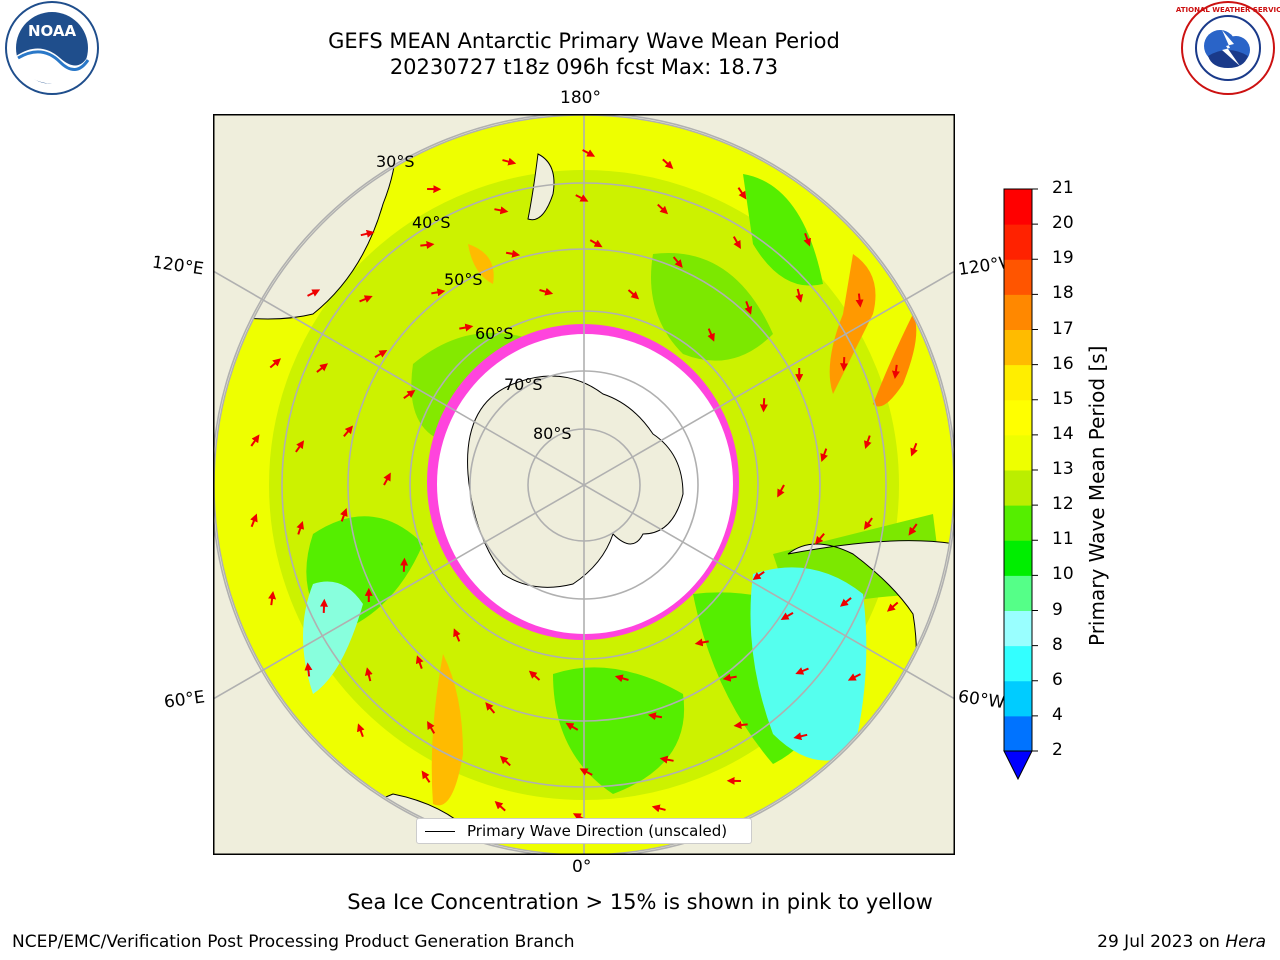 This screenshot has width=1280, height=960. What do you see at coordinates (575, 481) in the screenshot?
I see `antarctica` at bounding box center [575, 481].